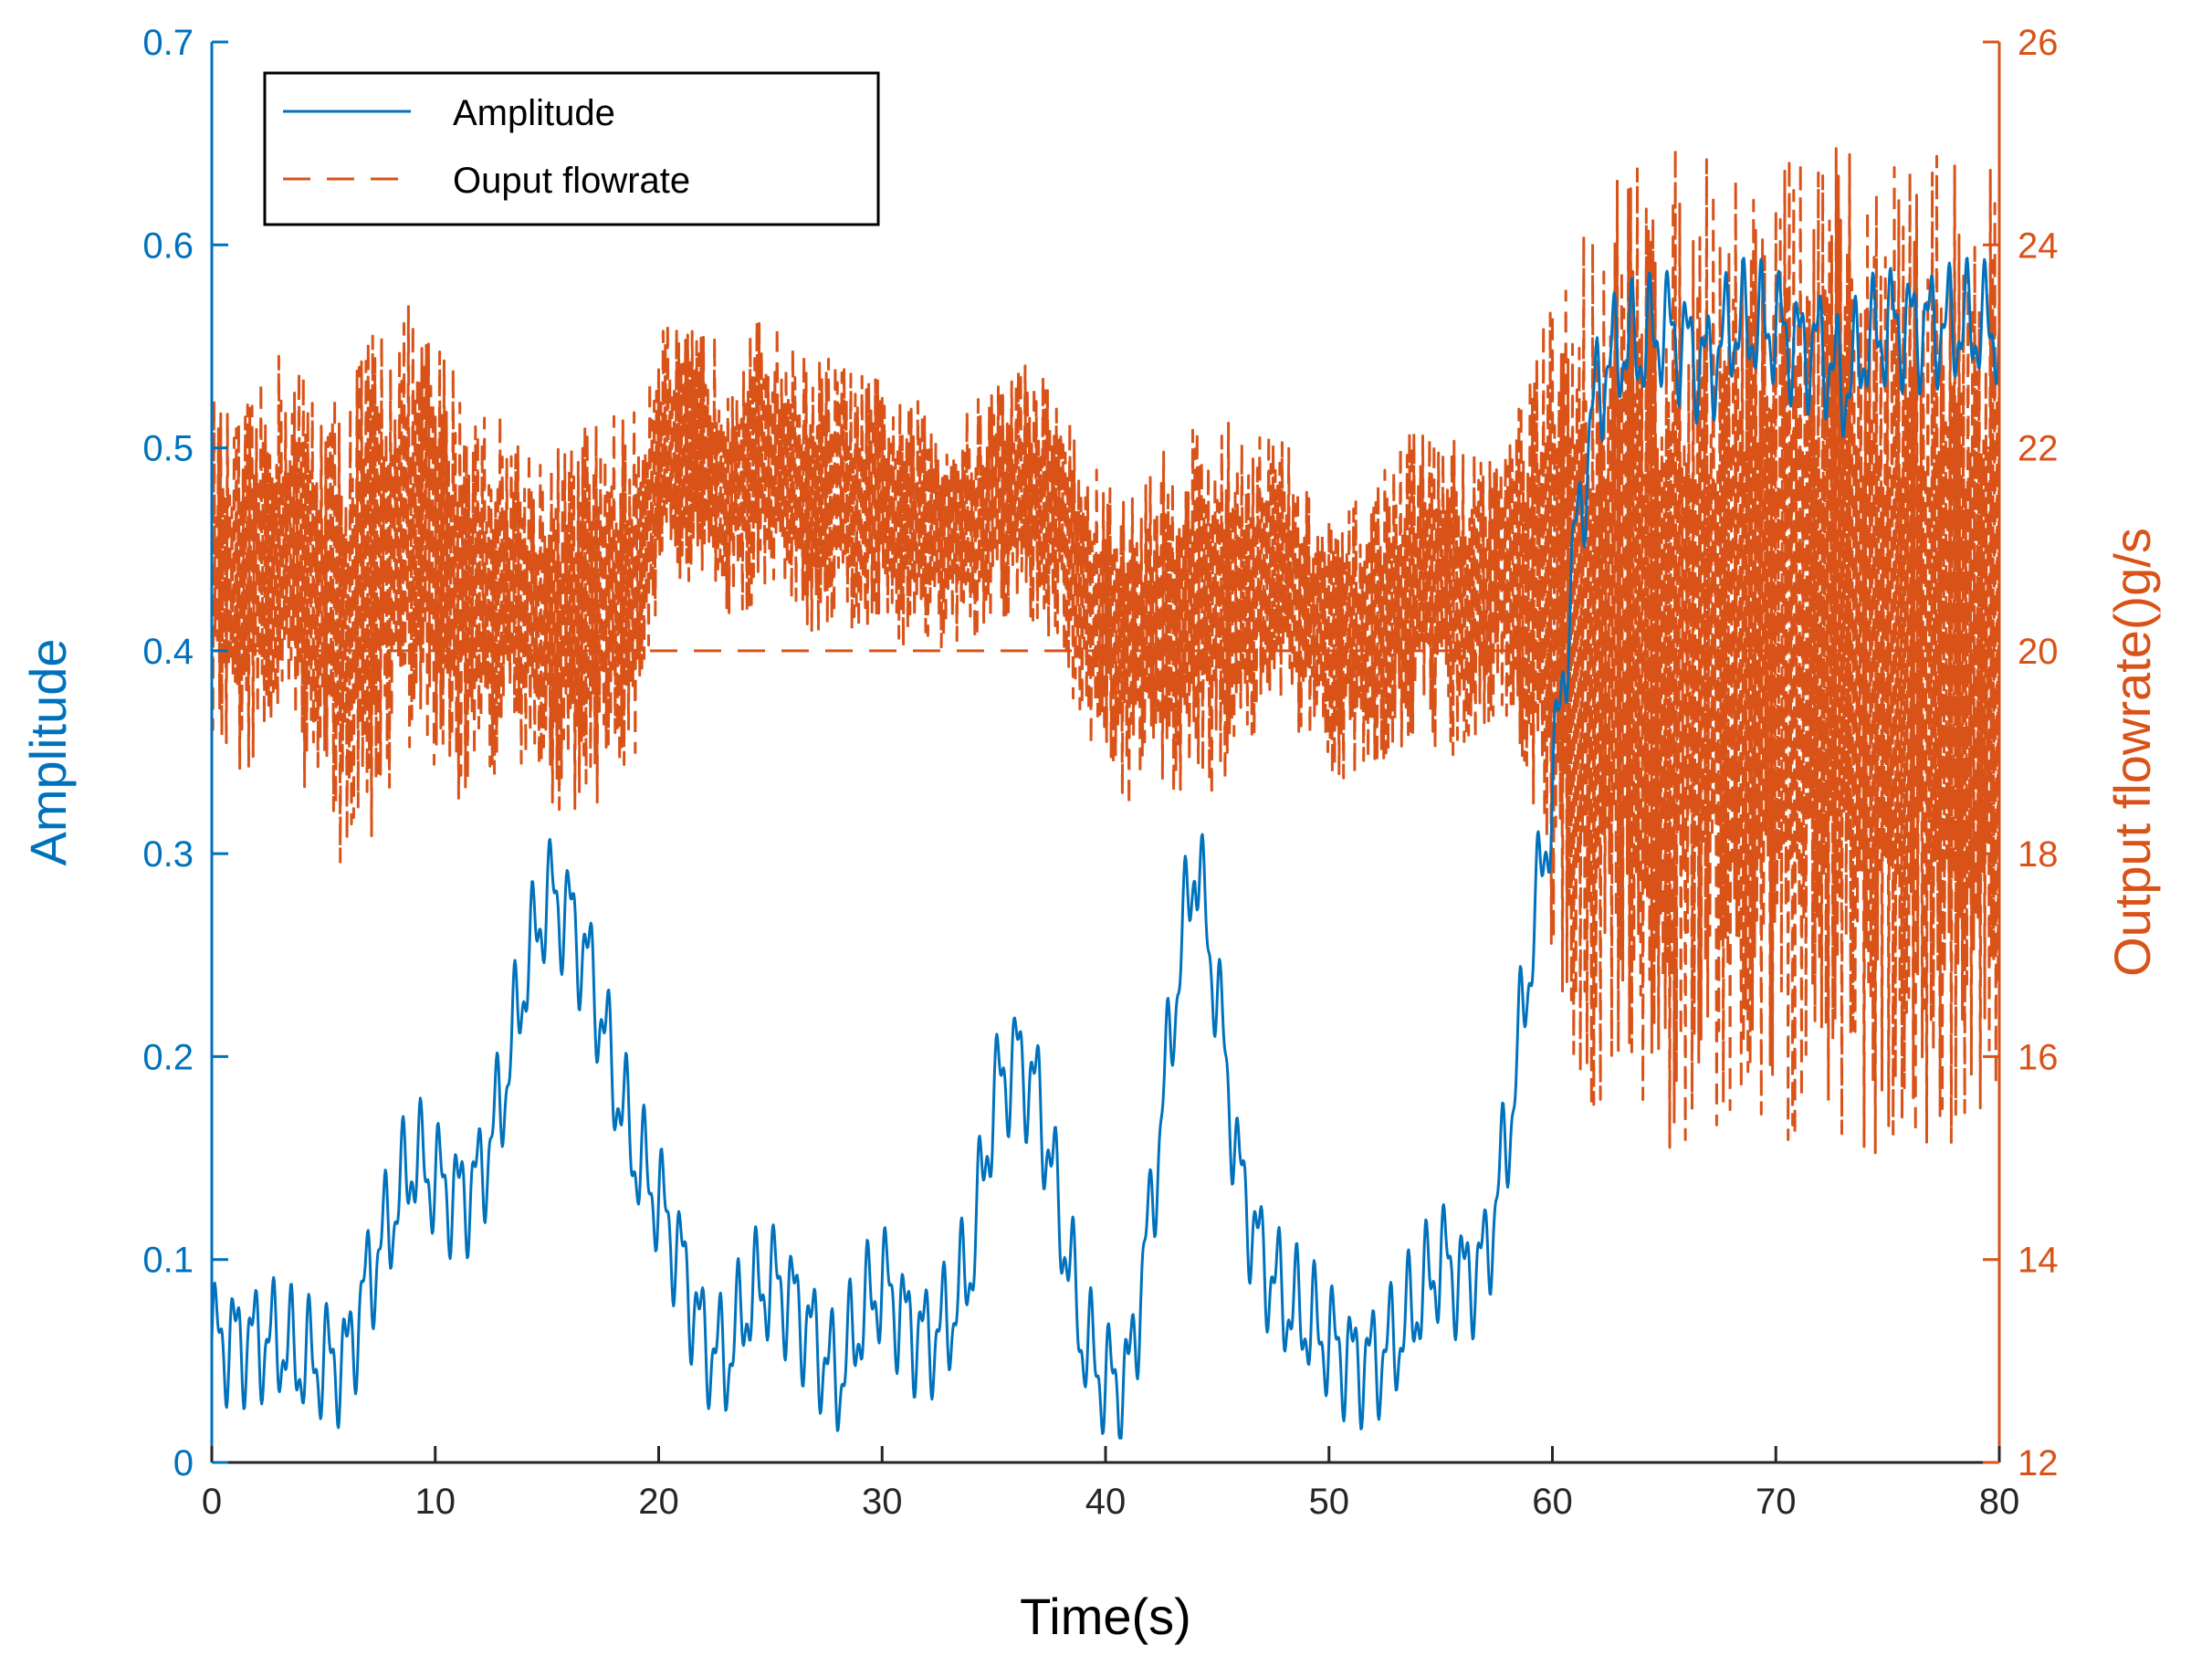 The image size is (2212, 1656). Describe the element at coordinates (212, 1502) in the screenshot. I see `x-tick-label: 0` at that location.